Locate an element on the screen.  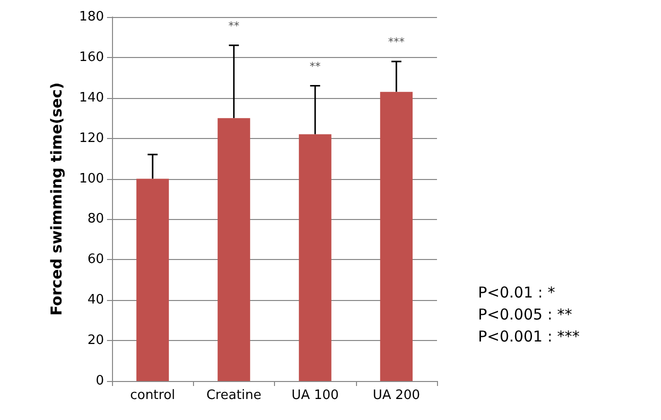
y-tick-label: 0 is located at coordinates (100, 381).